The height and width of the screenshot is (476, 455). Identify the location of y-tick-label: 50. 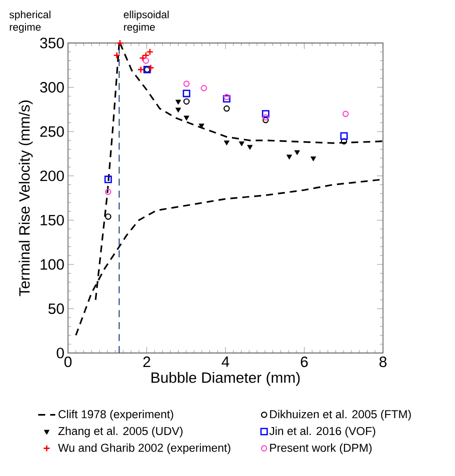
(56, 308).